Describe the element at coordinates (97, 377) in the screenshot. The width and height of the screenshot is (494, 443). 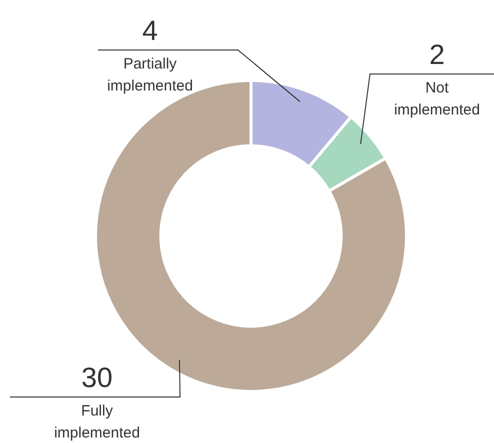
I see `data-label: 30` at that location.